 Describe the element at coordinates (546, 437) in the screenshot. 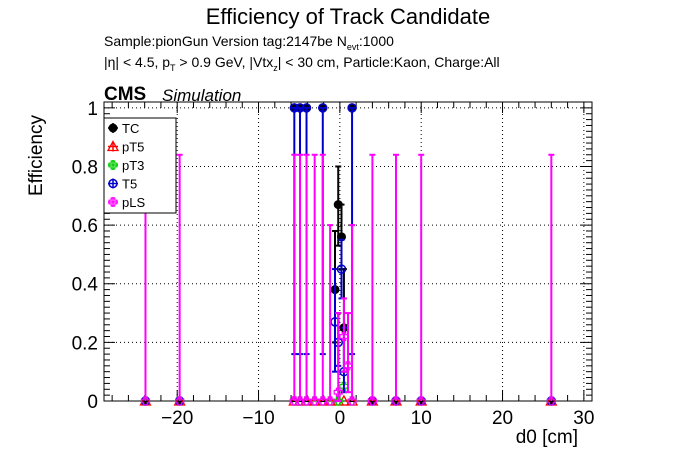

I see `x-axis-label: d0 [cm]` at that location.